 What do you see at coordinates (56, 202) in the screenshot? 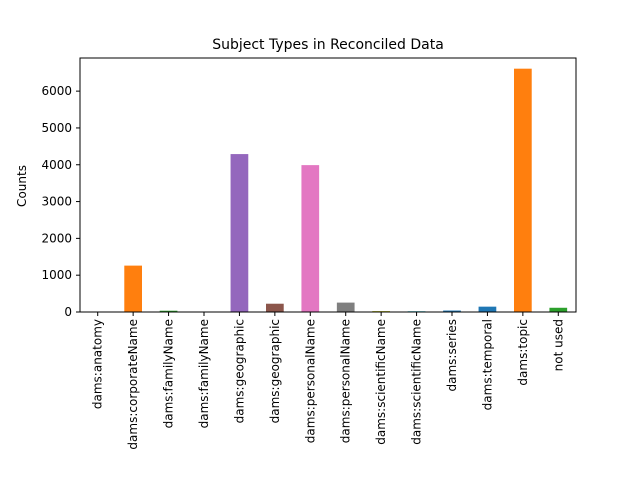
I see `y-tick-label: 3000` at bounding box center [56, 202].